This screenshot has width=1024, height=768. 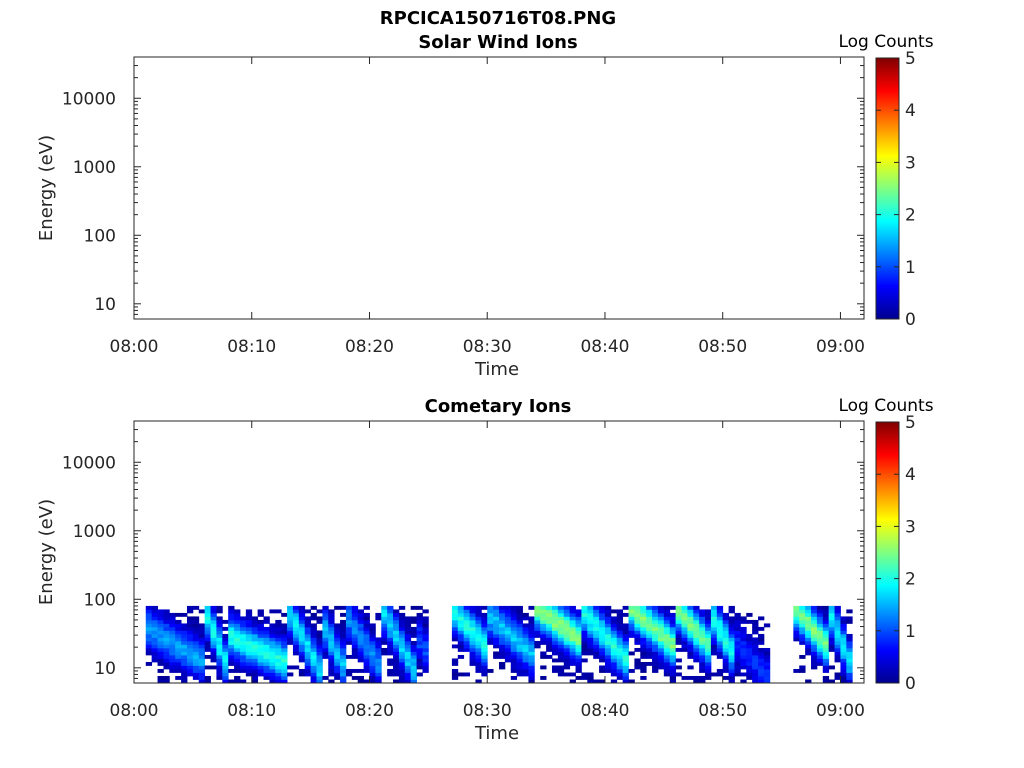 I want to click on colorbar-tick-label: 5, so click(x=910, y=423).